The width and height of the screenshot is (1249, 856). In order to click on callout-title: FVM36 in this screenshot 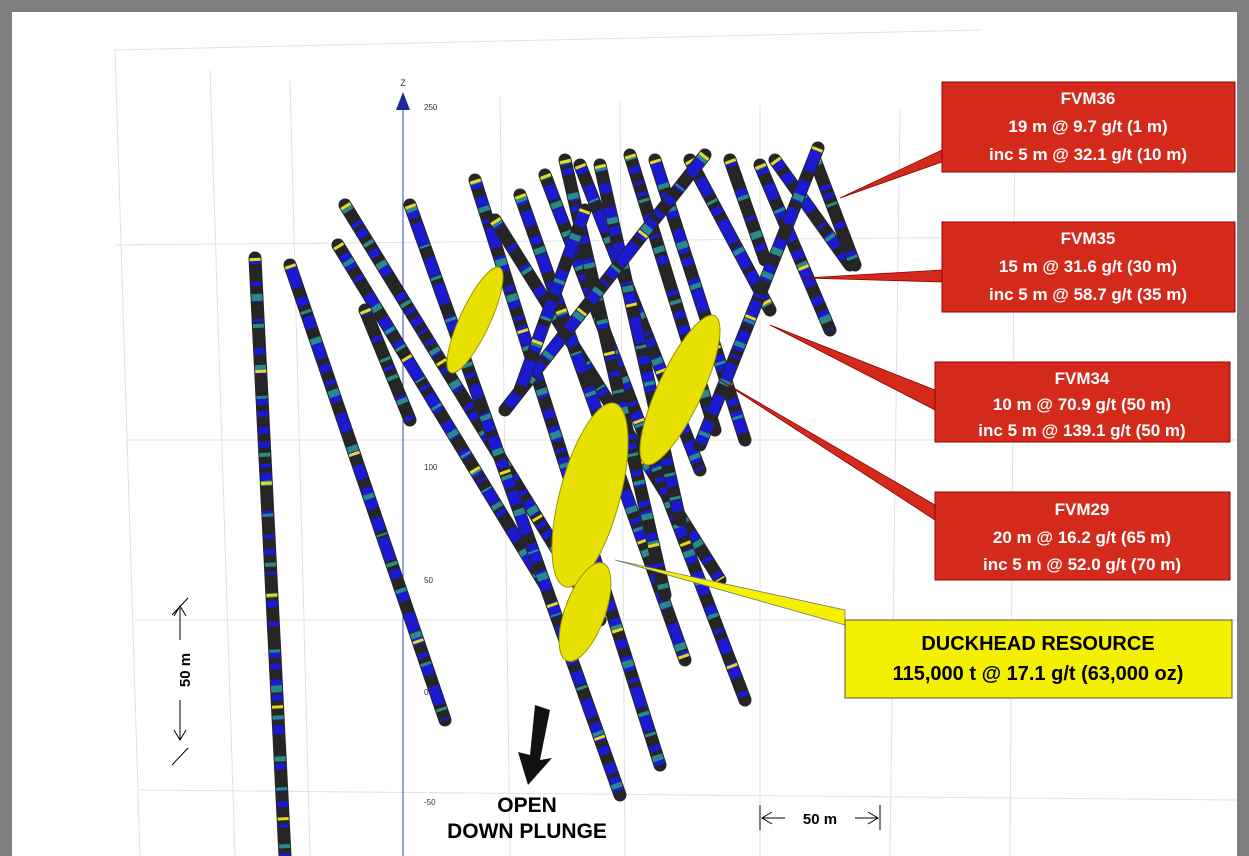, I will do `click(1088, 98)`.